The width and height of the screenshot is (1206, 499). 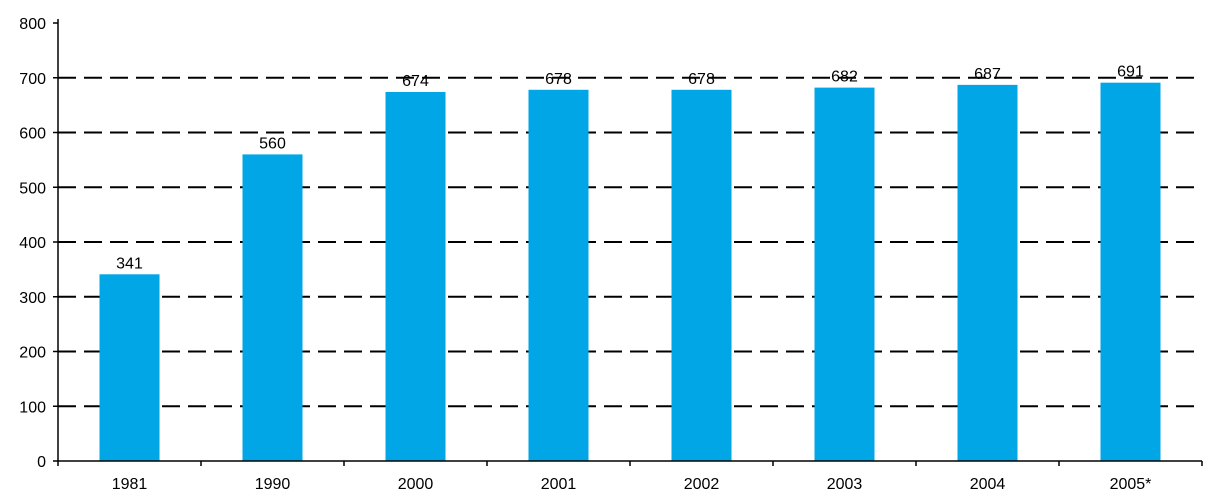 I want to click on data-label-2002: 678, so click(x=701, y=79).